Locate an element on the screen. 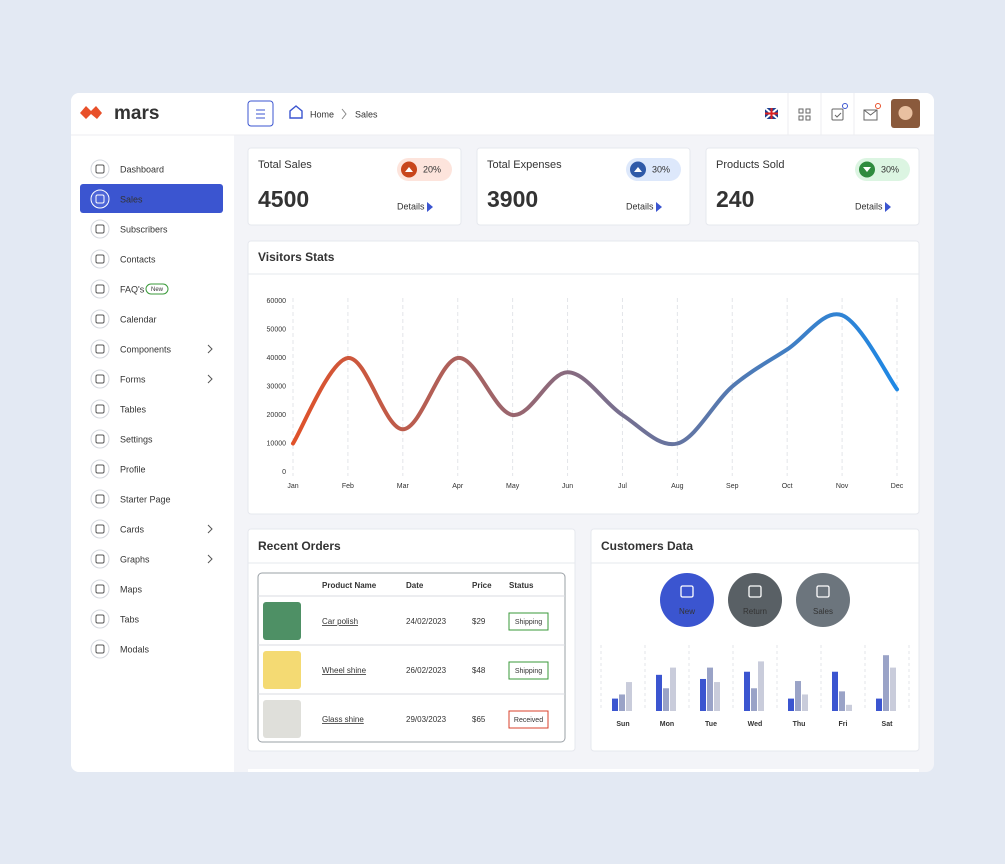 This screenshot has width=1005, height=864. menu-label: Graphs is located at coordinates (135, 559).